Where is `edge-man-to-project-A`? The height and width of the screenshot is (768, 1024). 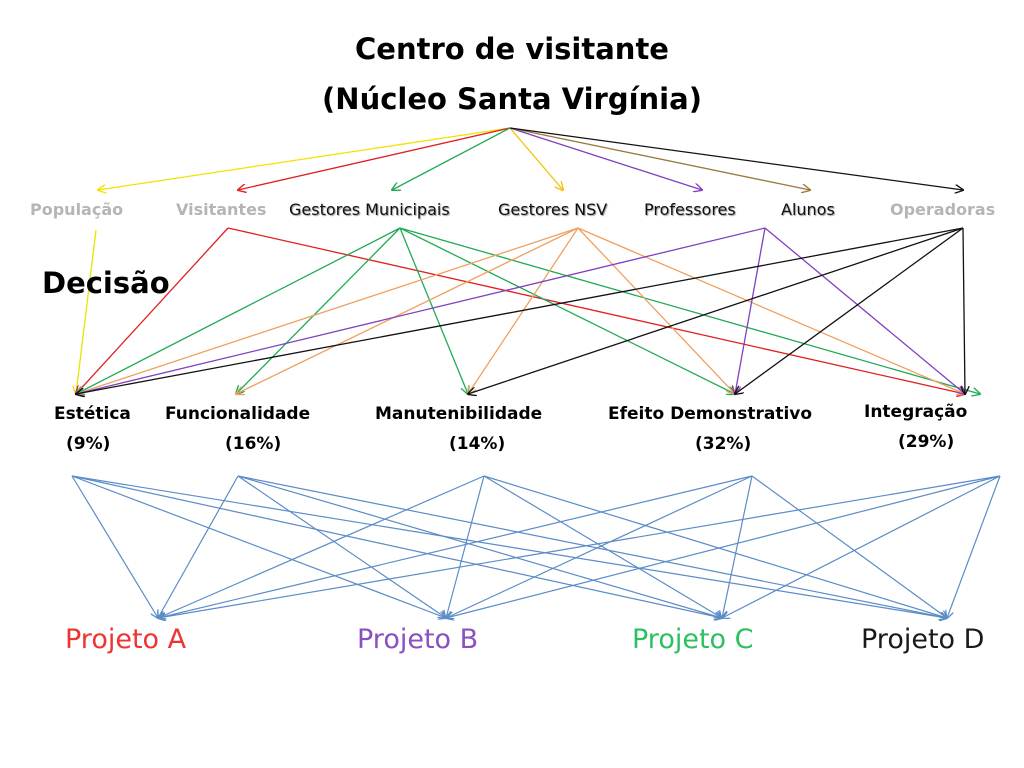
edge-man-to-project-A is located at coordinates (321, 546).